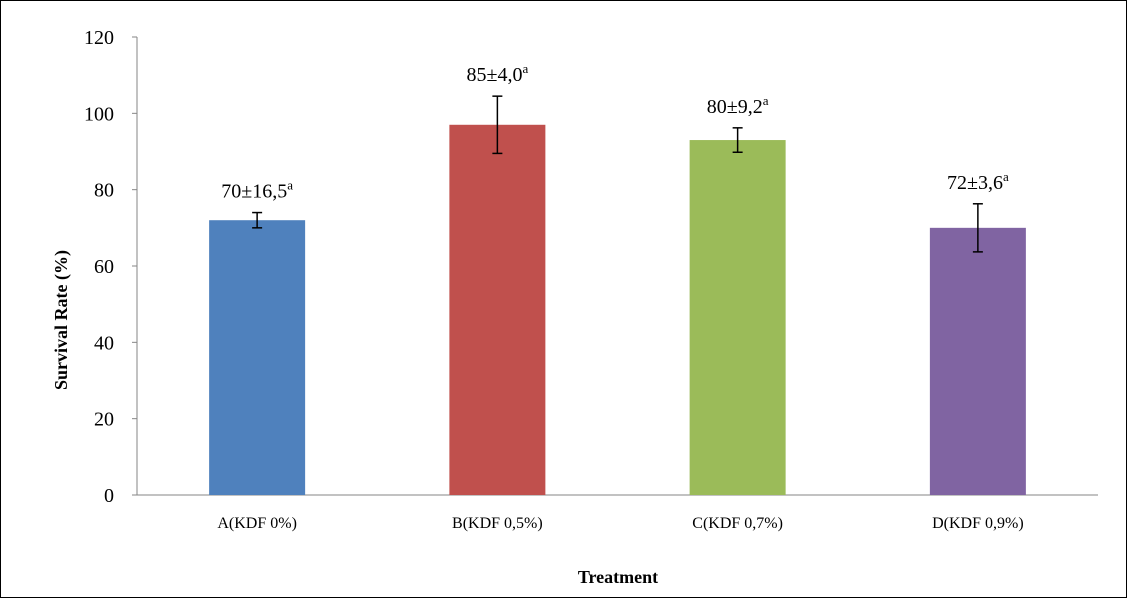 The width and height of the screenshot is (1127, 598). I want to click on data-label: 80±9,2a, so click(738, 105).